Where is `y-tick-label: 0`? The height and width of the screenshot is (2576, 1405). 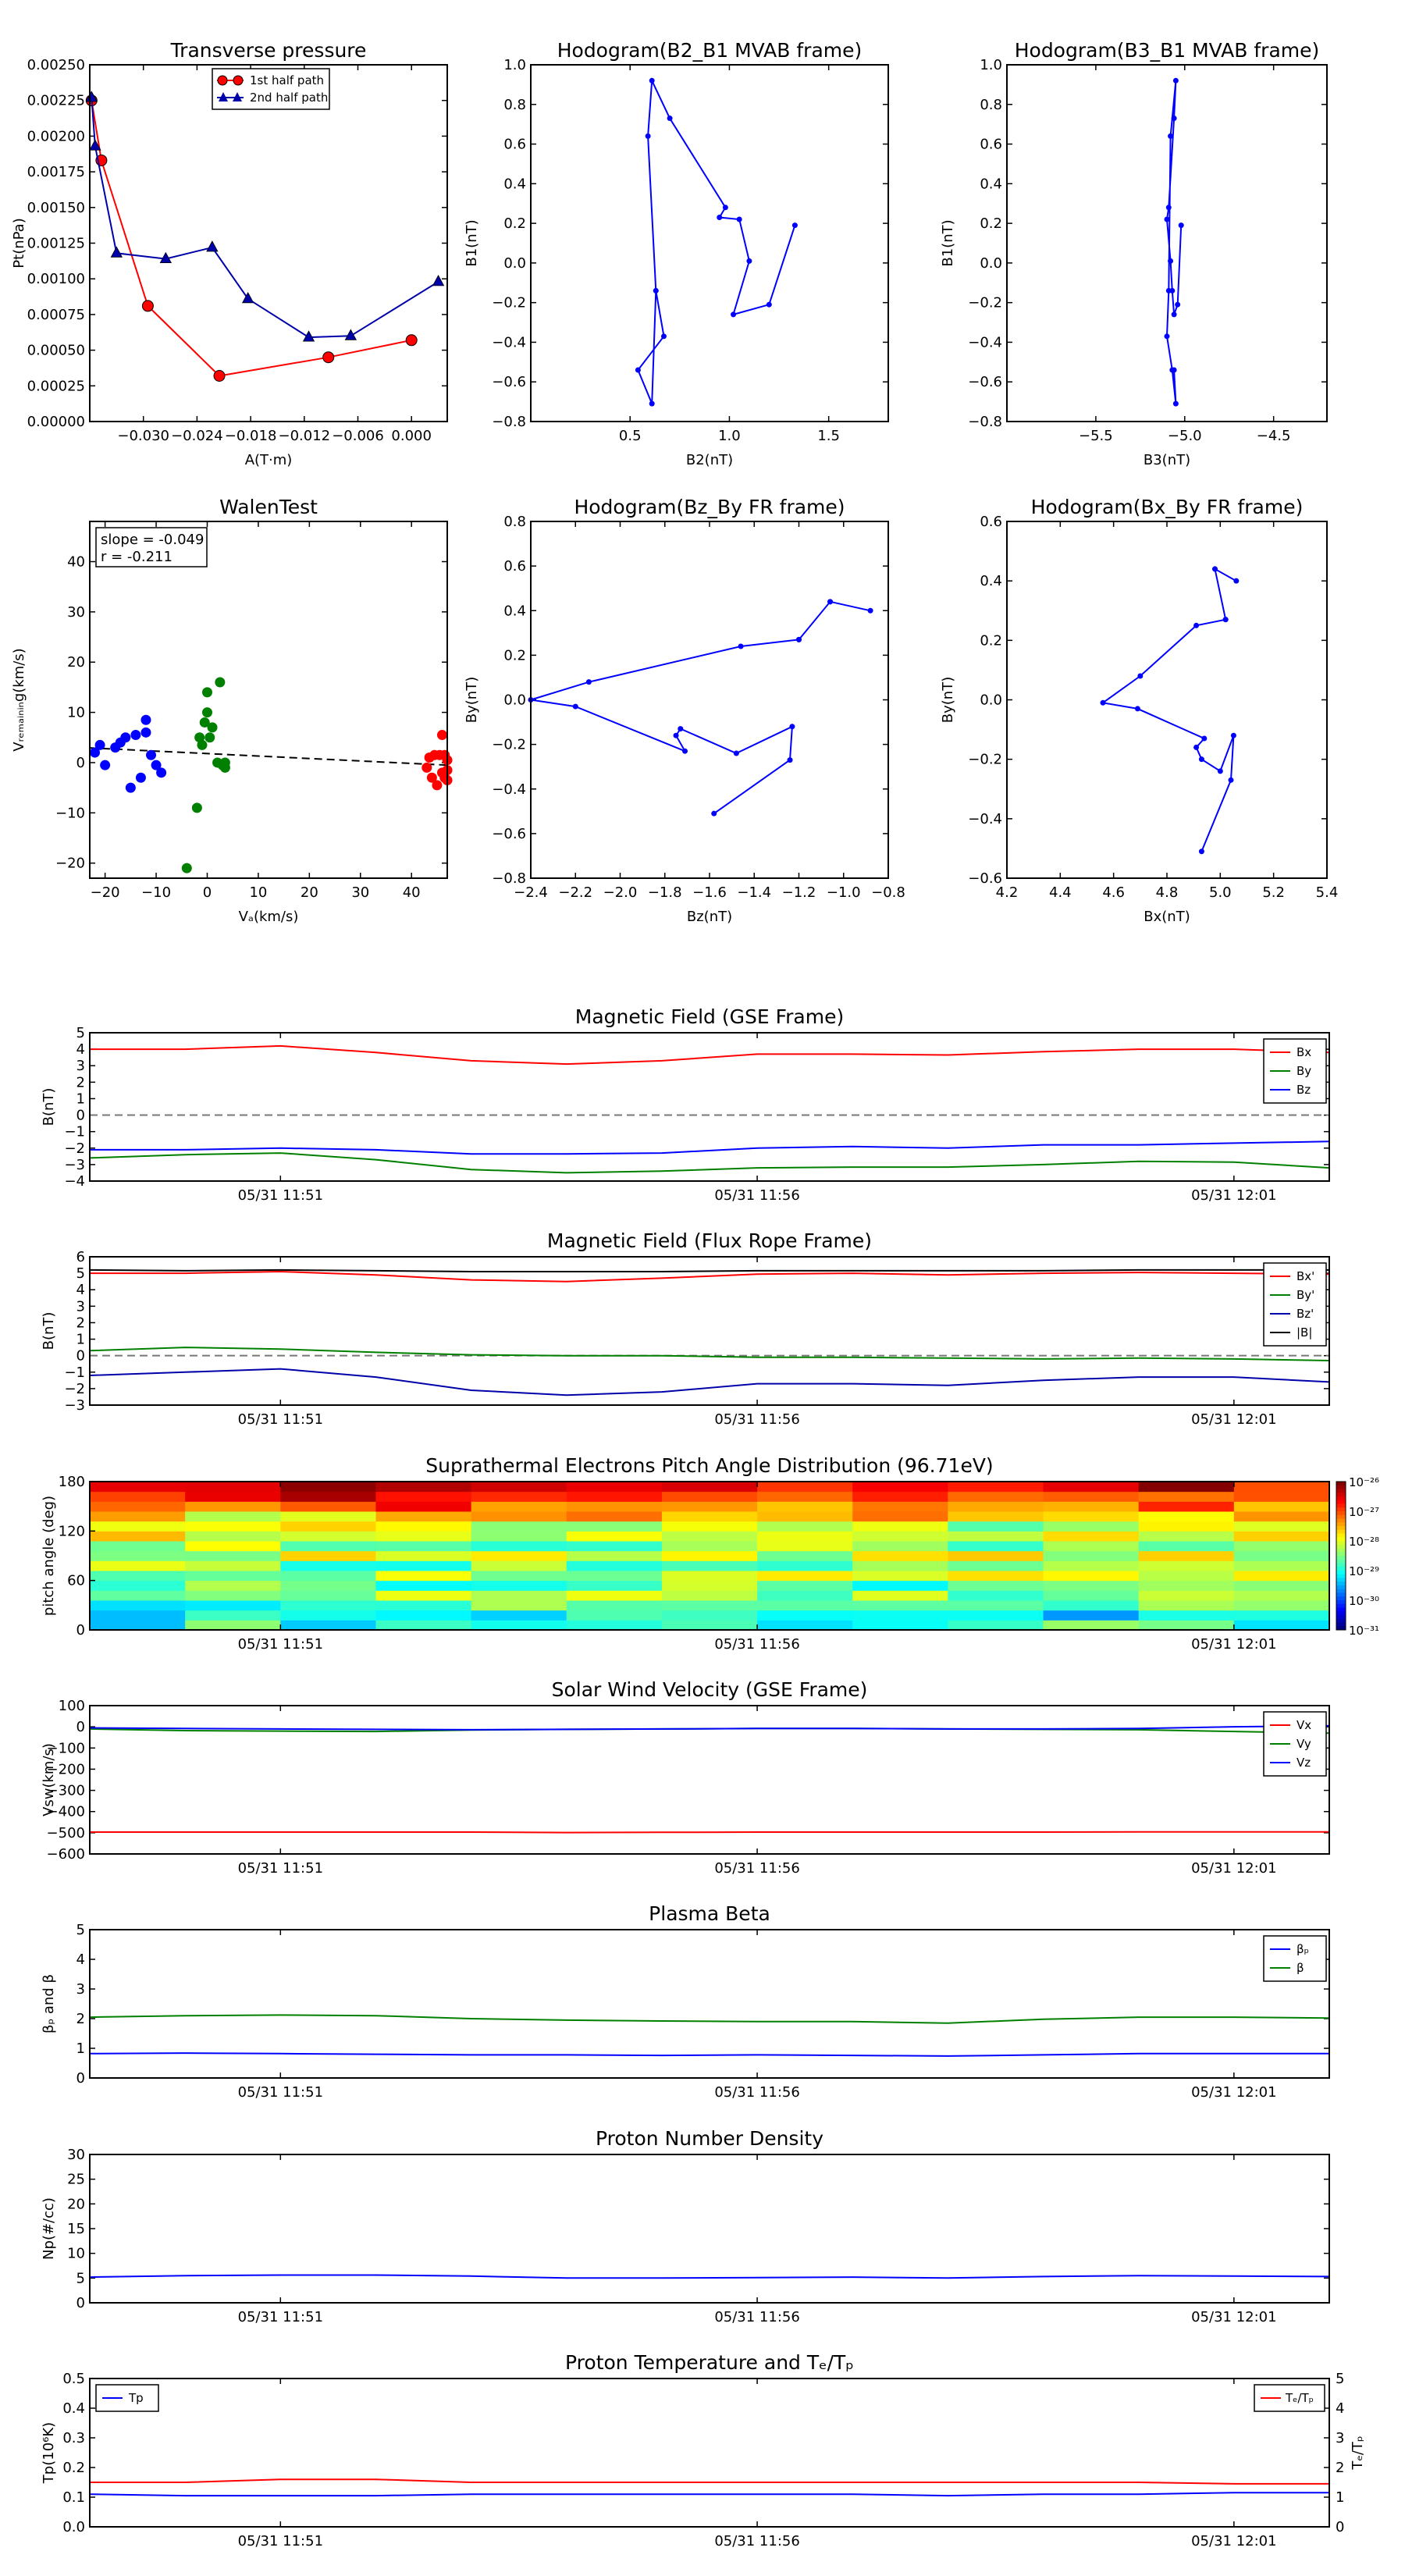 y-tick-label: 0 is located at coordinates (81, 2078).